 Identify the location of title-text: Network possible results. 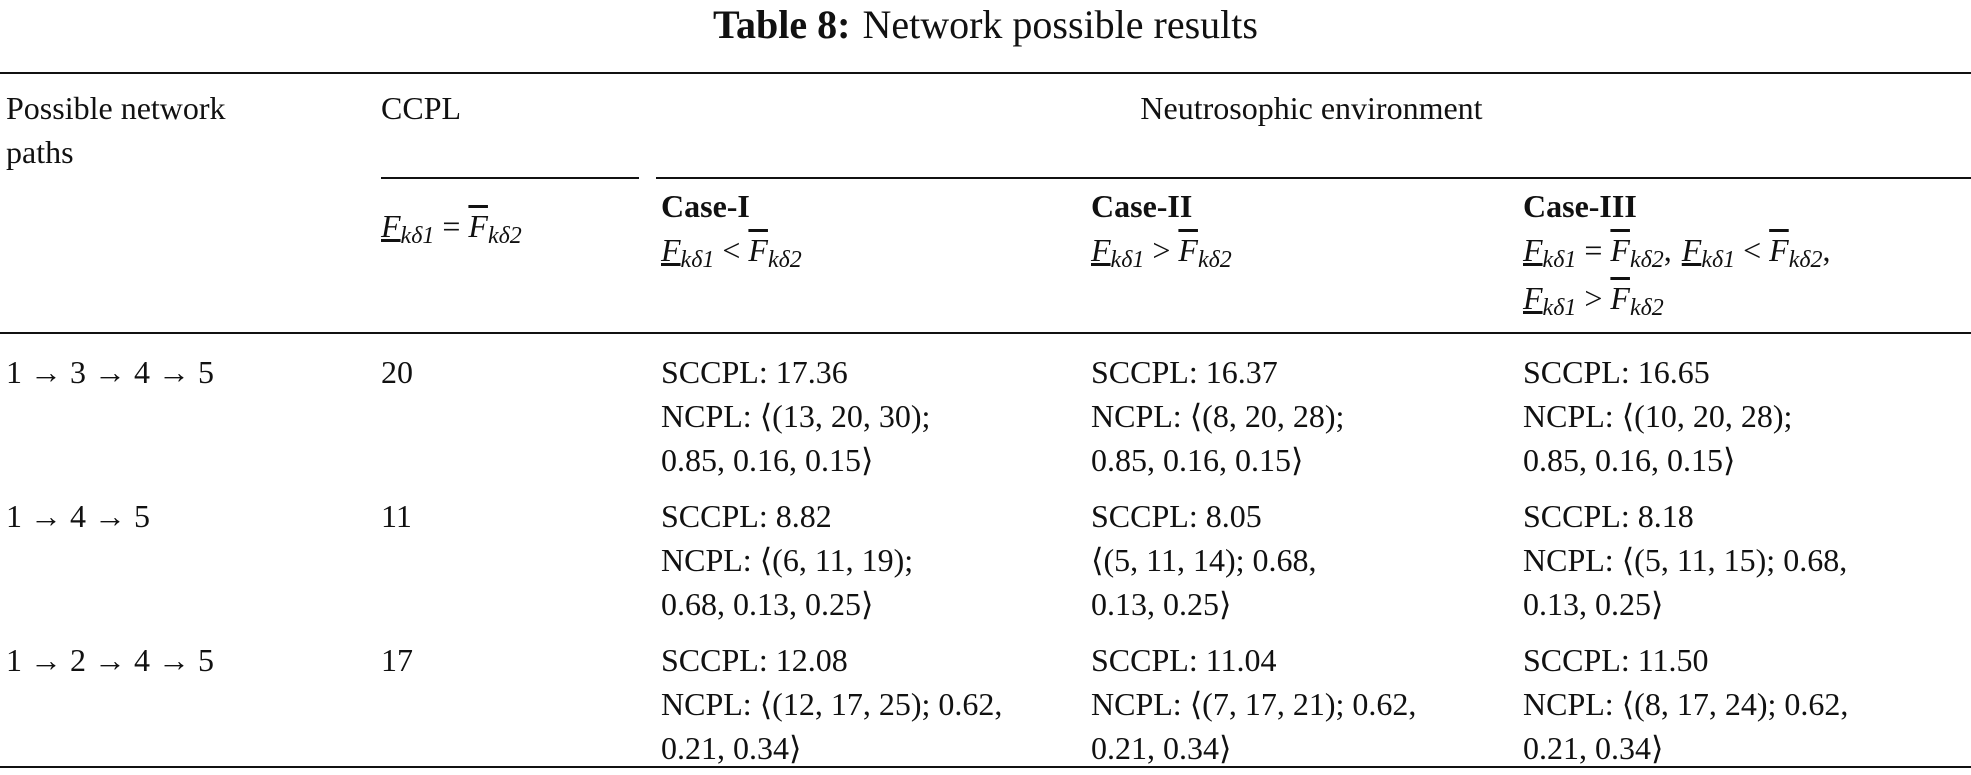
(1060, 24).